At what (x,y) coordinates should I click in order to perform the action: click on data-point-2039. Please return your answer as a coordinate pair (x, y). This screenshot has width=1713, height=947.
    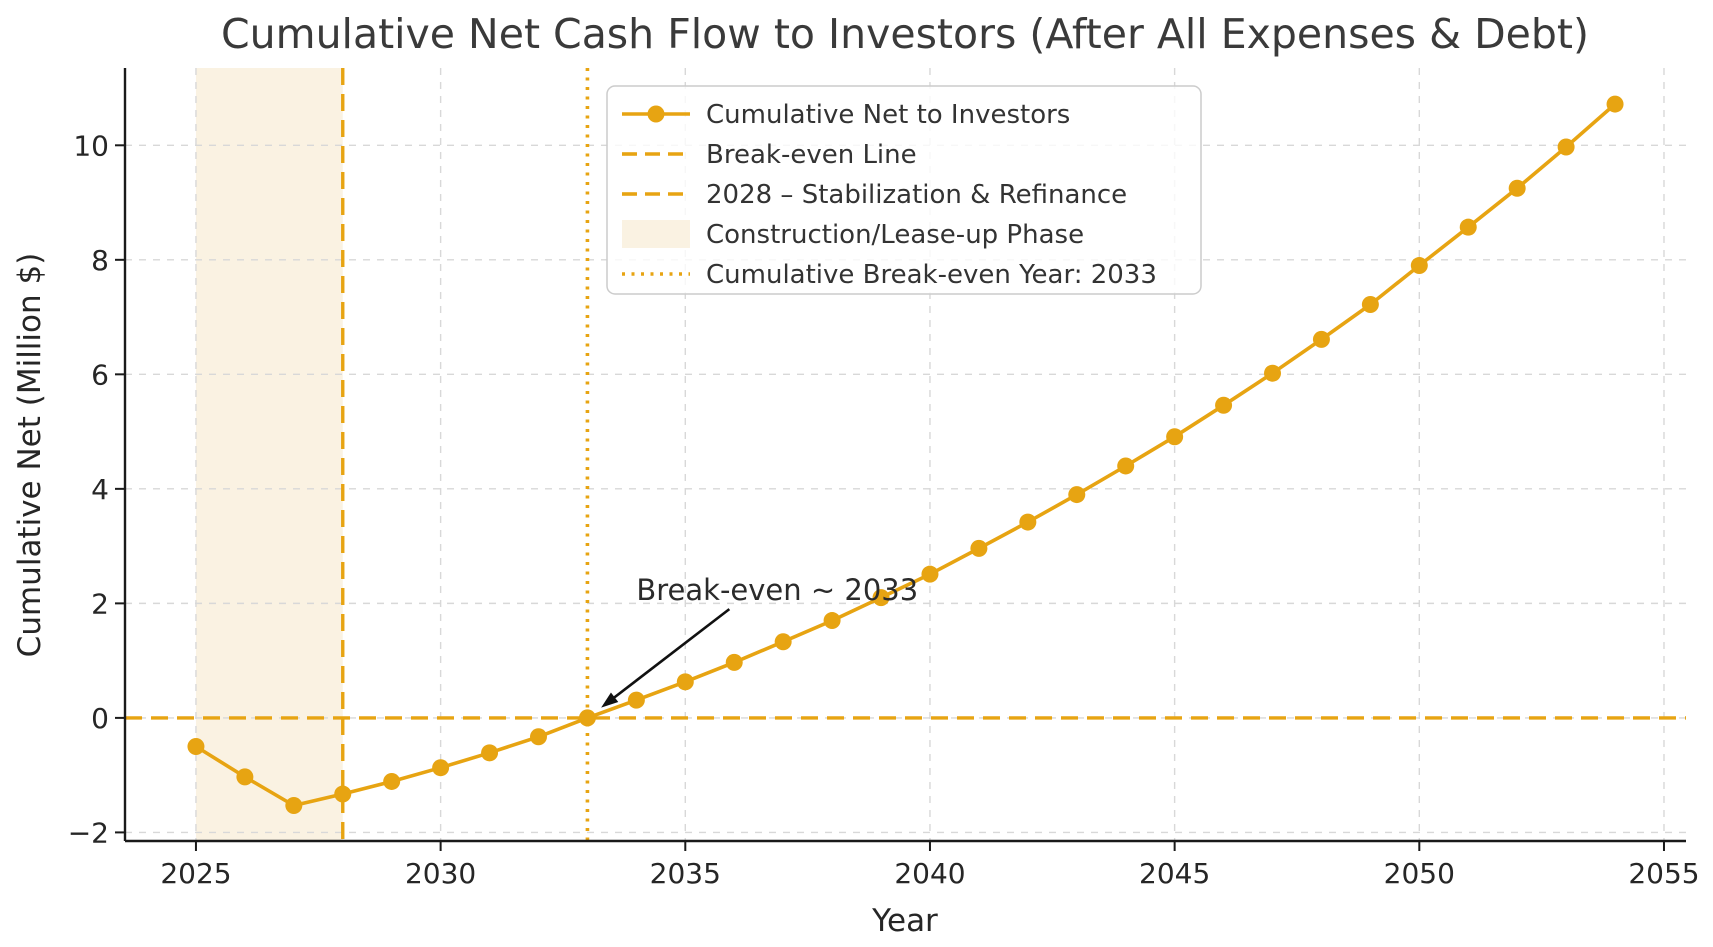
    Looking at the image, I should click on (881, 598).